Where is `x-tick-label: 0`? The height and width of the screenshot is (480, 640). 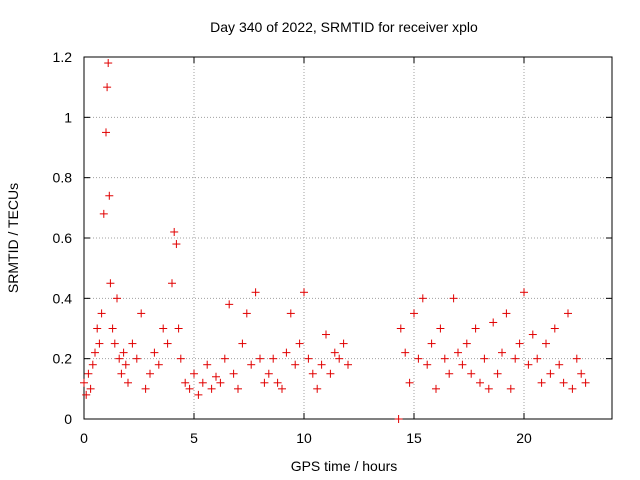 x-tick-label: 0 is located at coordinates (84, 438).